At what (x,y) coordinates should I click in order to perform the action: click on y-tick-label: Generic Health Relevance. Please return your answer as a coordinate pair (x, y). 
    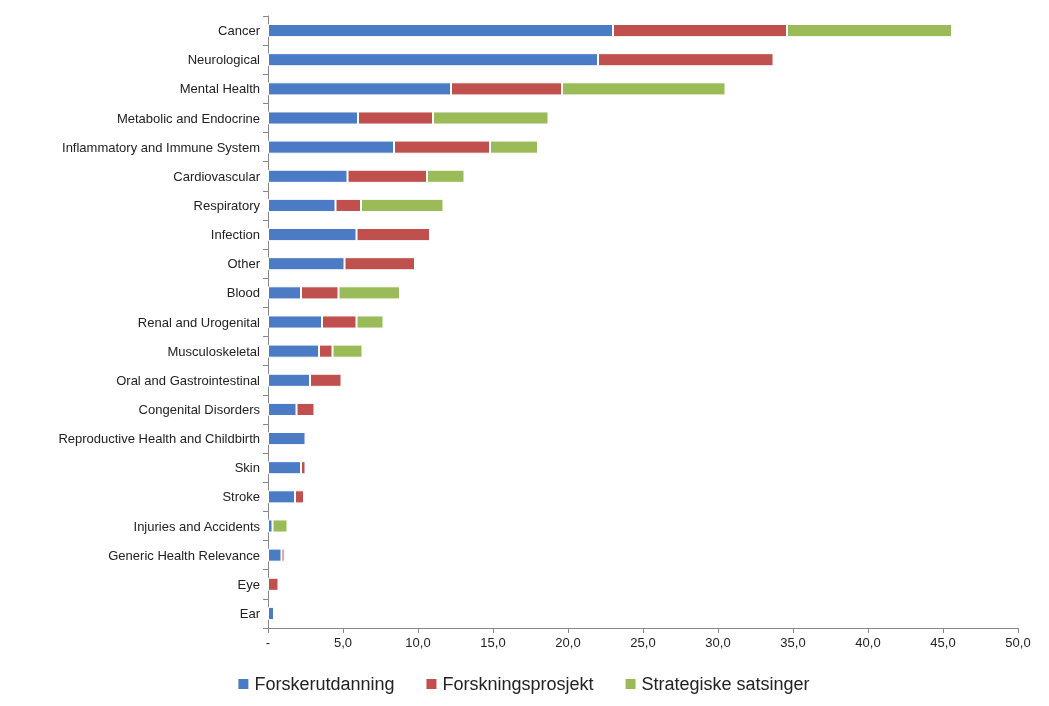
    Looking at the image, I should click on (184, 555).